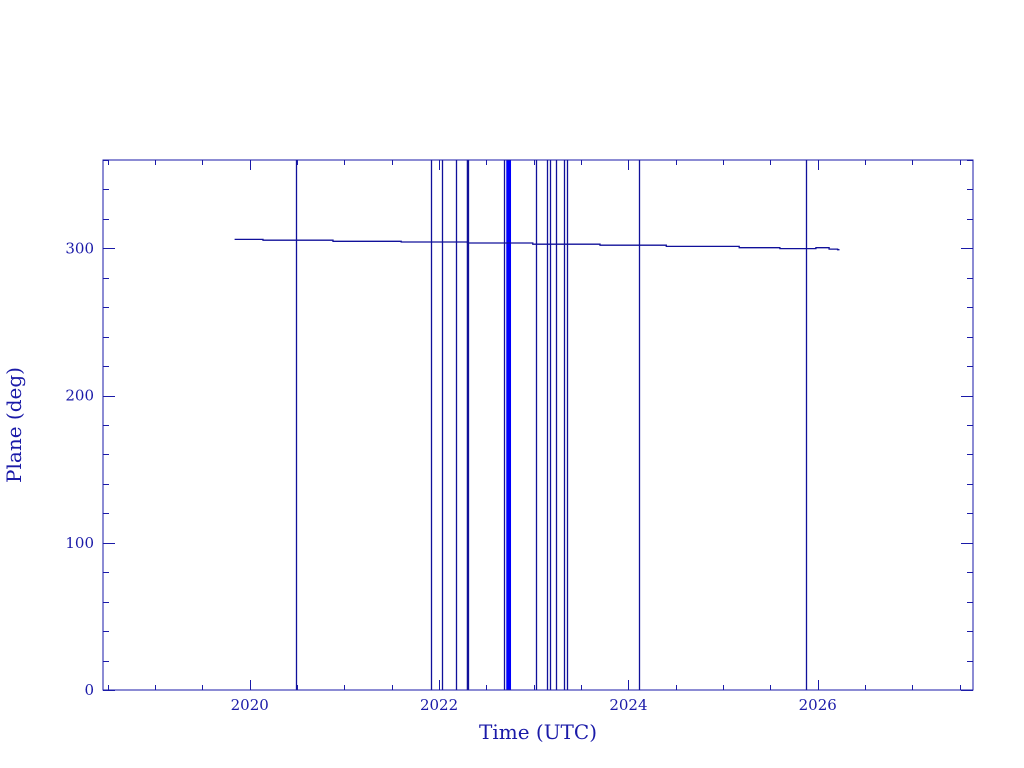  Describe the element at coordinates (509, 425) in the screenshot. I see `dense-wrap-band` at that location.